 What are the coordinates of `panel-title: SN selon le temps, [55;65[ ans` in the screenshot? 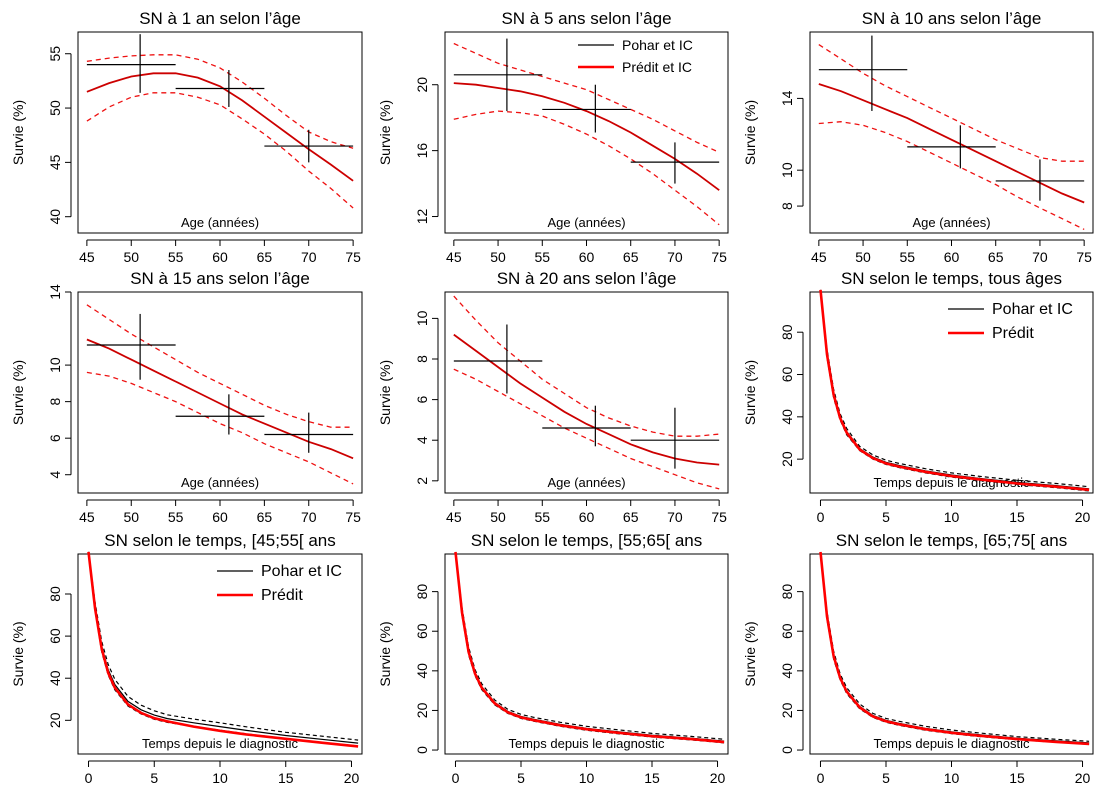 It's located at (587, 540).